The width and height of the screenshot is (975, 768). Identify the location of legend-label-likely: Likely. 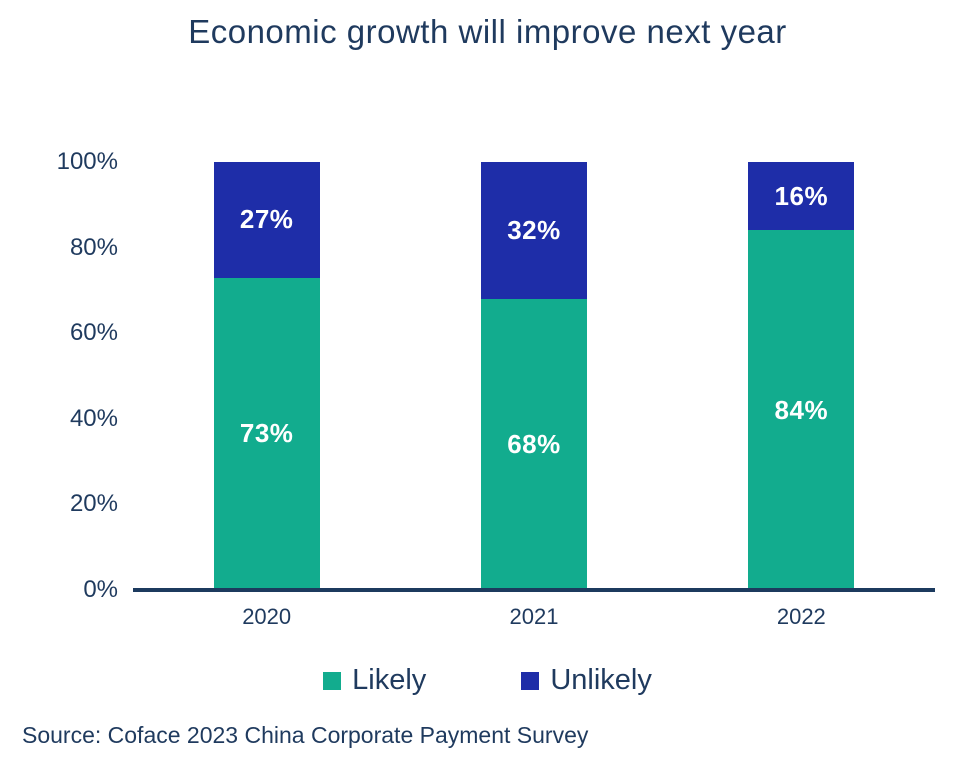
(389, 680).